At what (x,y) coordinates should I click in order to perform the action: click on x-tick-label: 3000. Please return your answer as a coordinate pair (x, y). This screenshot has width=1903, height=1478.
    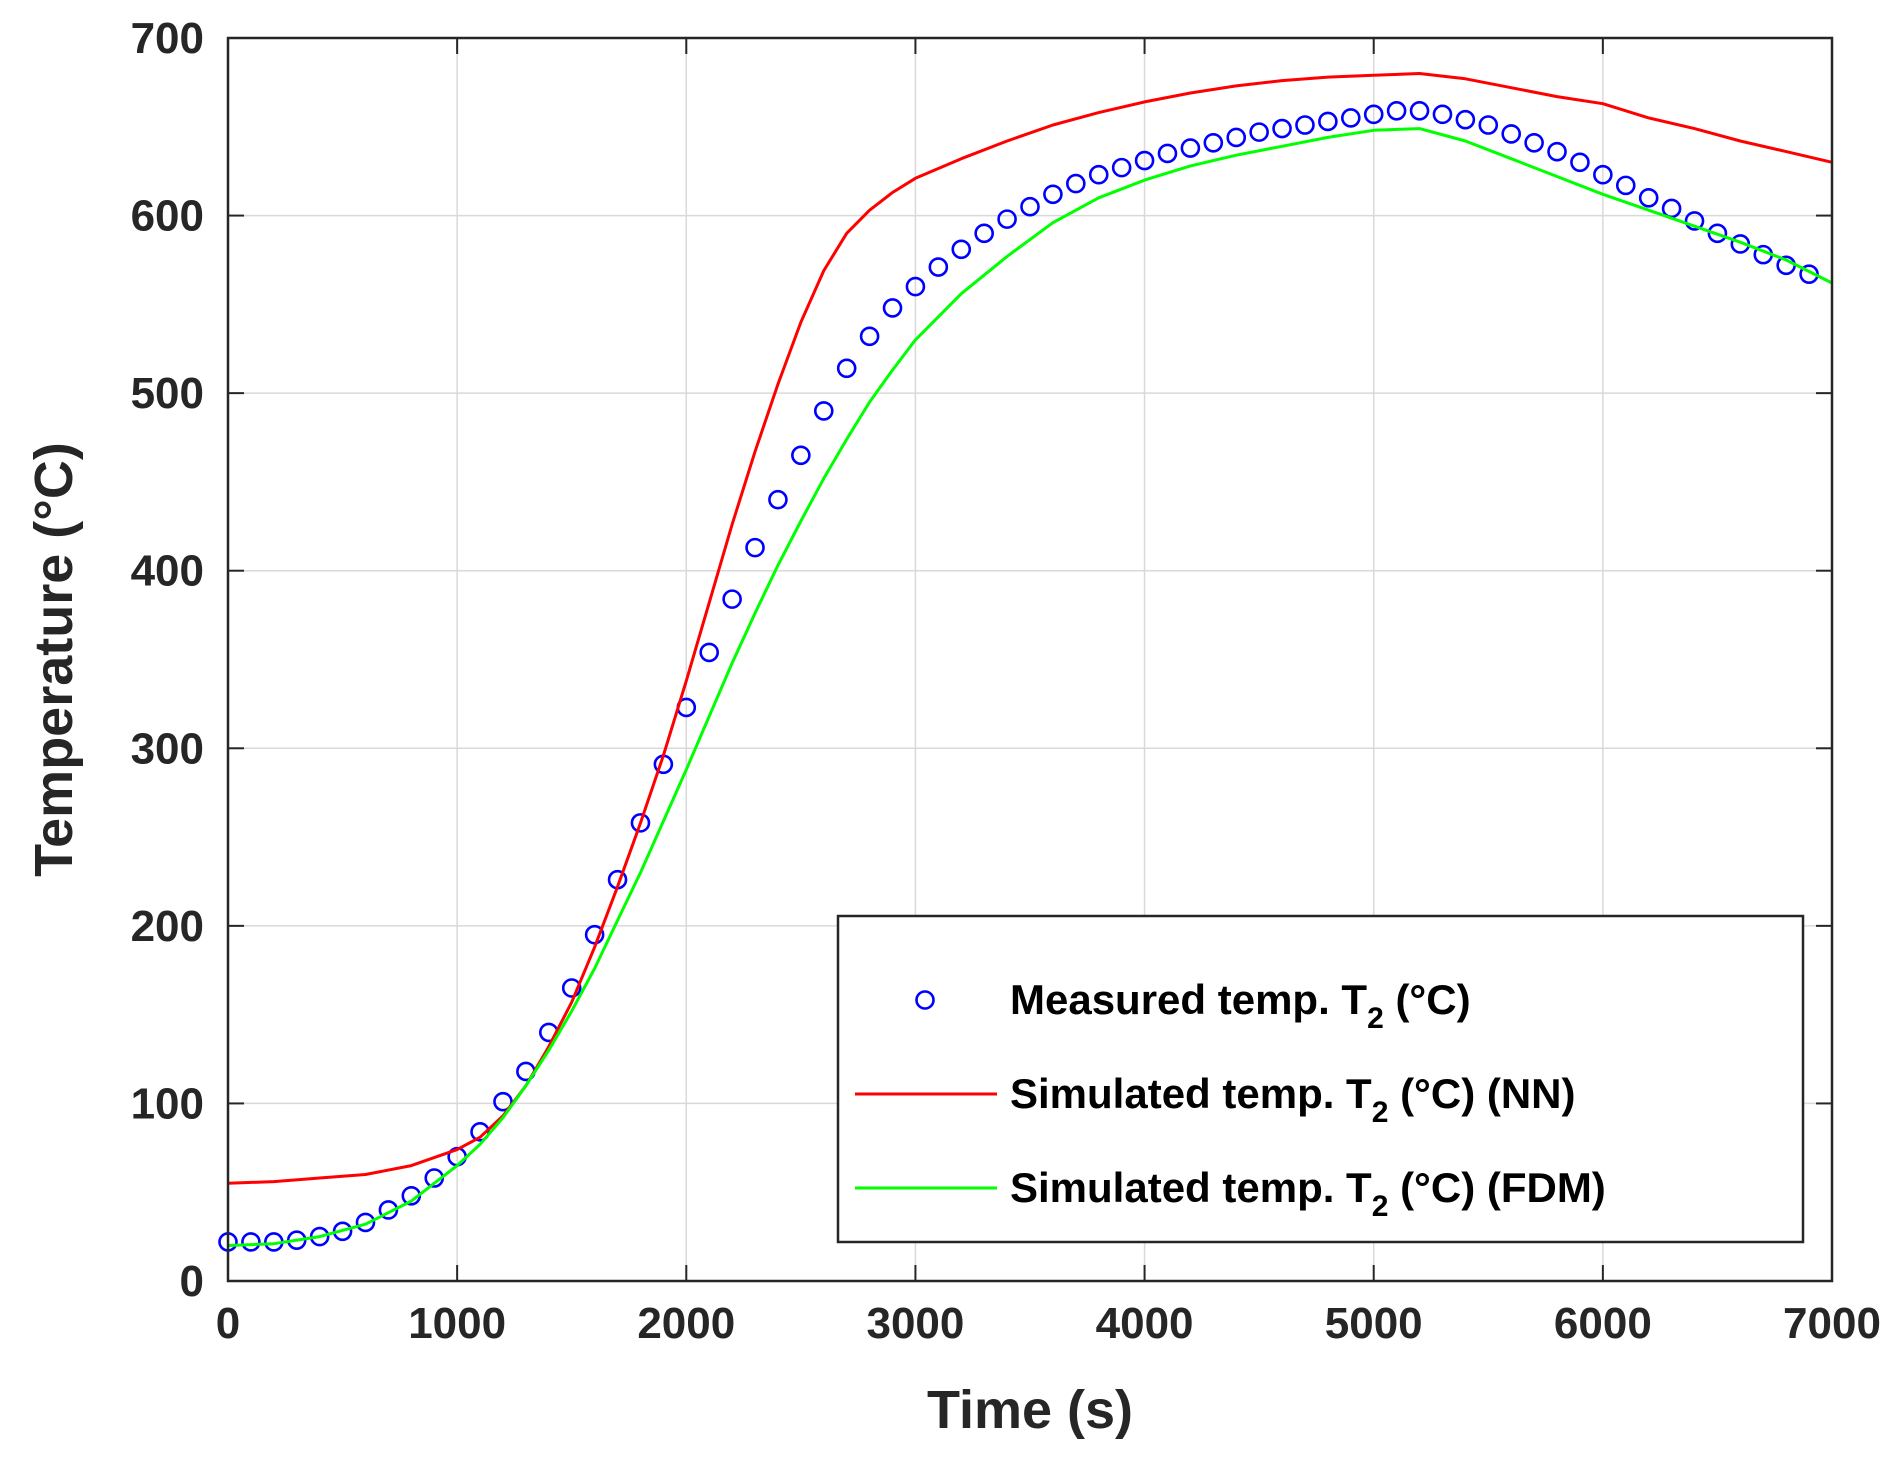
    Looking at the image, I should click on (915, 1323).